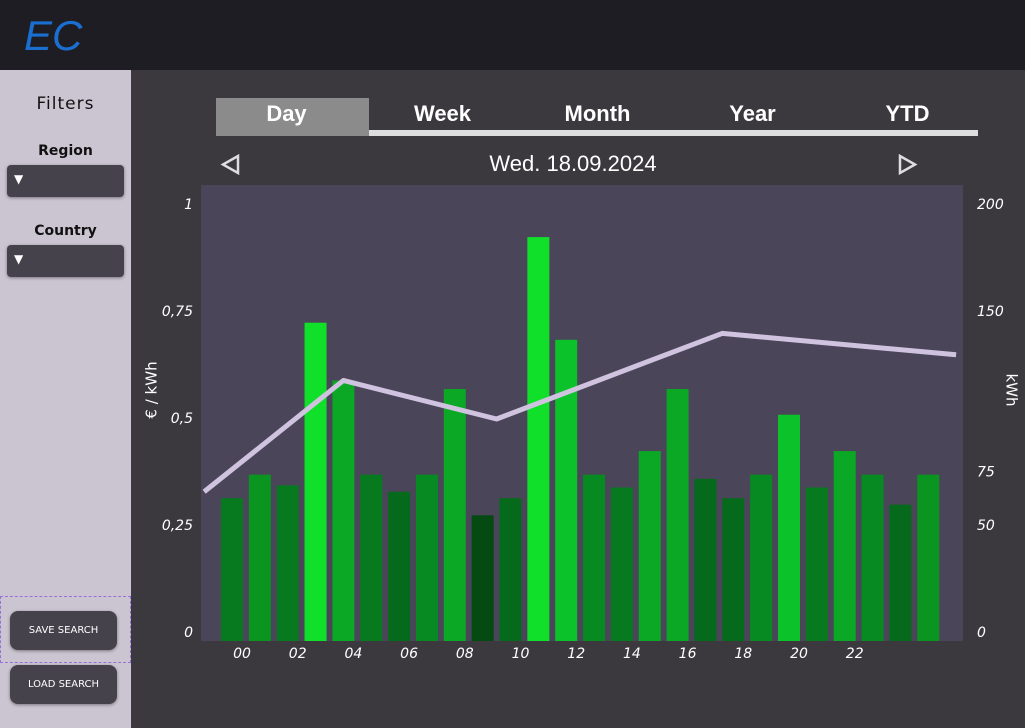  Describe the element at coordinates (573, 163) in the screenshot. I see `date: Wed. 18.09.2024` at that location.